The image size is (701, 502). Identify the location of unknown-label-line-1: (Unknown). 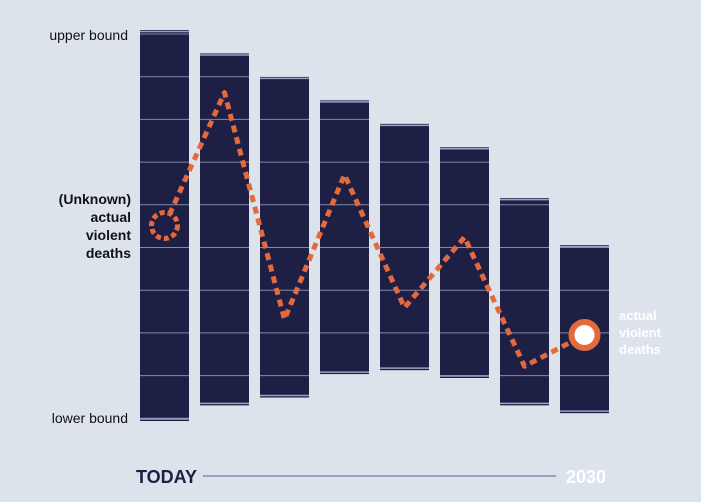
(95, 199).